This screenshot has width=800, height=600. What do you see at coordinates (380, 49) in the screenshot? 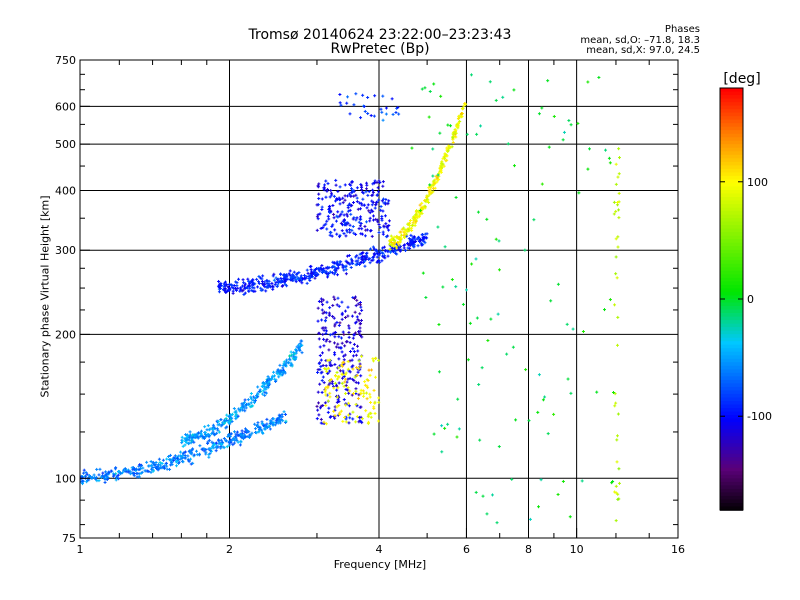
I see `chart-subtitle: RwPretec (Bp)` at bounding box center [380, 49].